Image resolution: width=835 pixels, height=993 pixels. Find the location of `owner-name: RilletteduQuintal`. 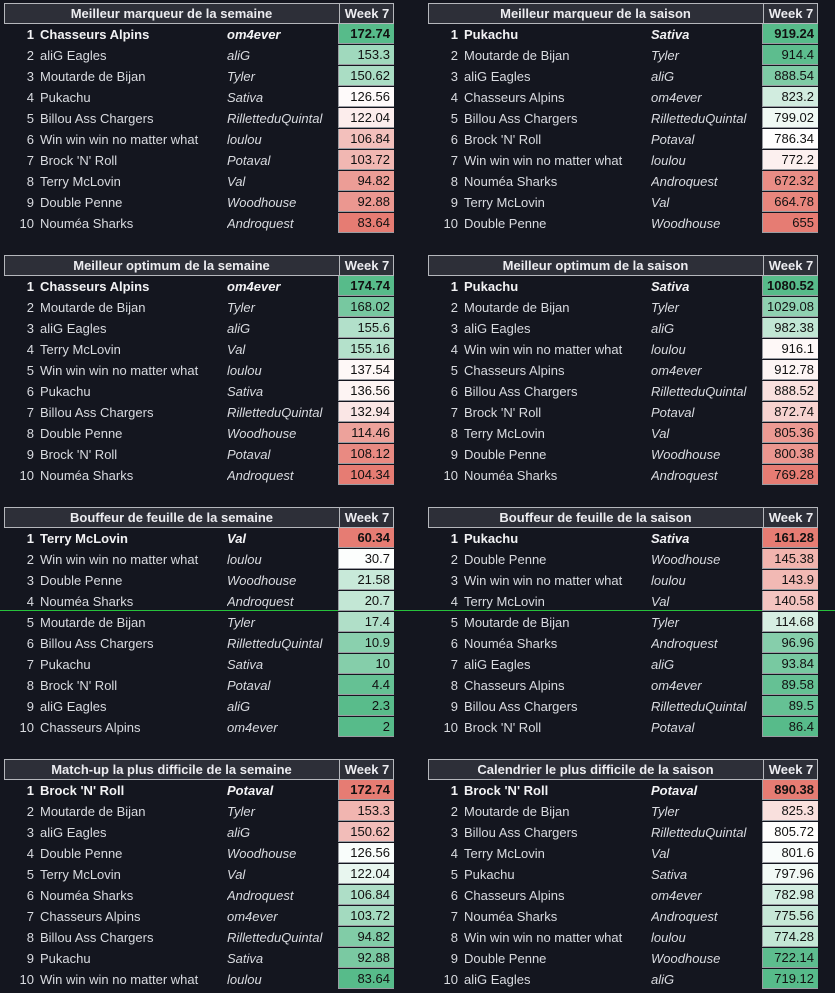

owner-name: RilletteduQuintal is located at coordinates (275, 937).